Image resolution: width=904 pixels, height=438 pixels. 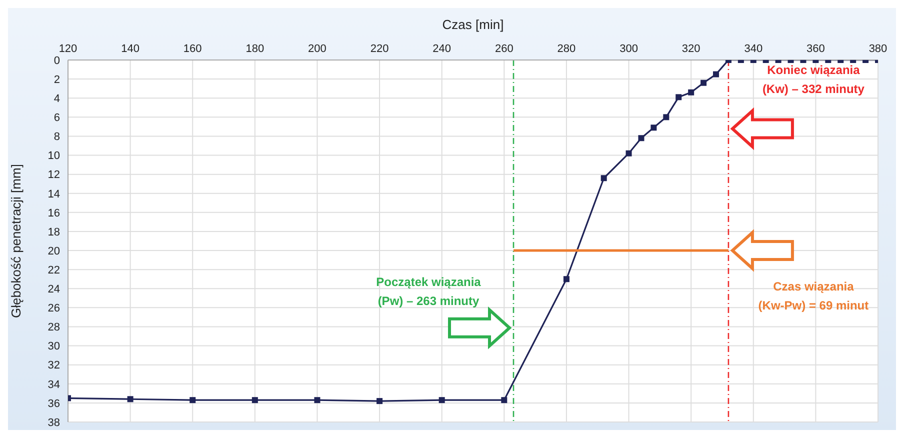 What do you see at coordinates (317, 49) in the screenshot?
I see `x-tick-label: 200` at bounding box center [317, 49].